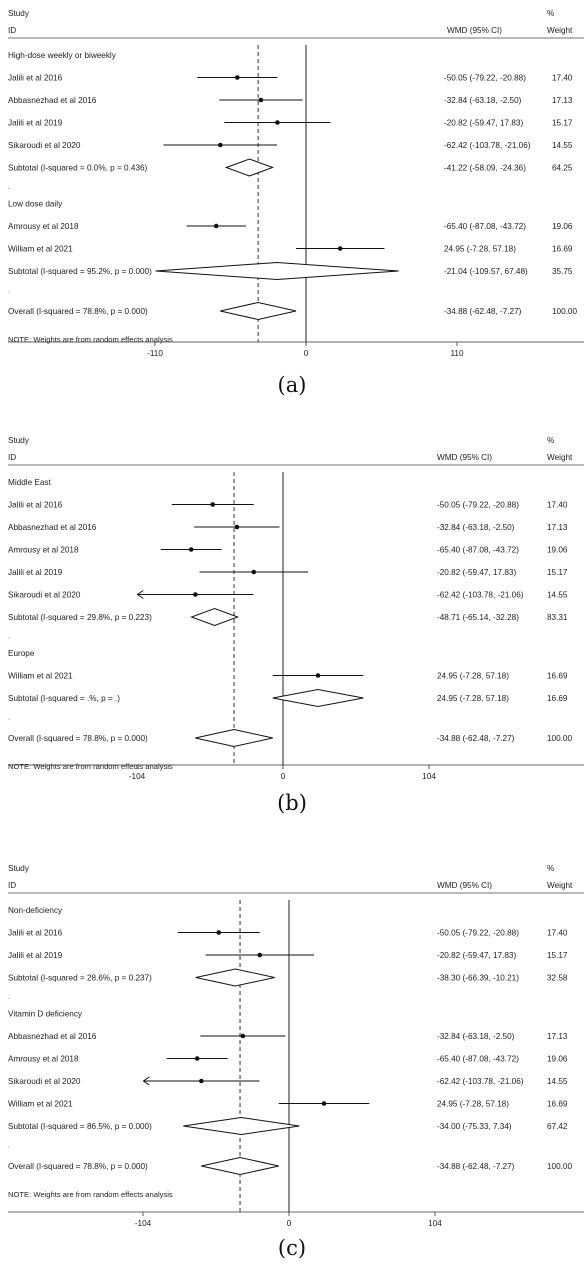  I want to click on weight-value: 35.75, so click(562, 271).